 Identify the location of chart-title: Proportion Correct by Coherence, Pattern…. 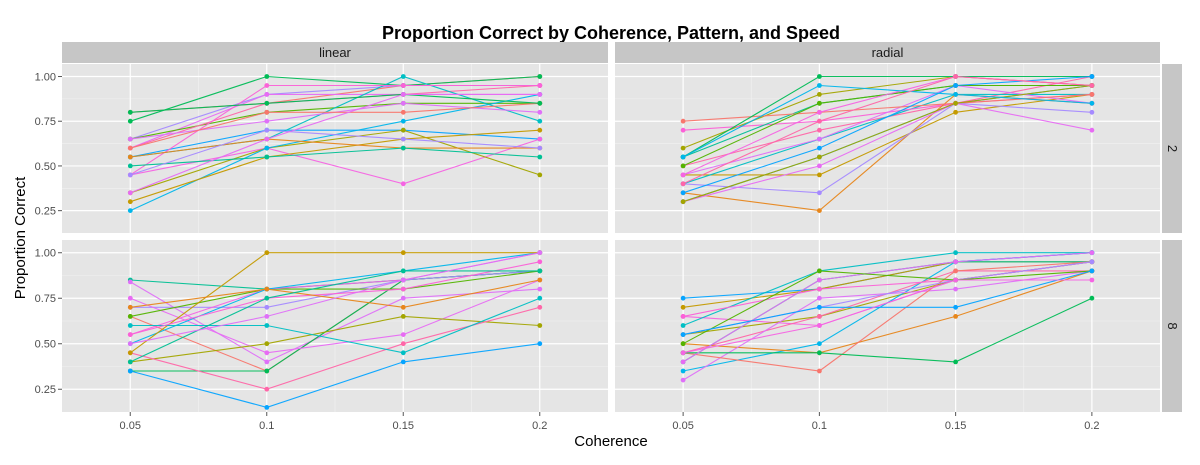
(611, 33).